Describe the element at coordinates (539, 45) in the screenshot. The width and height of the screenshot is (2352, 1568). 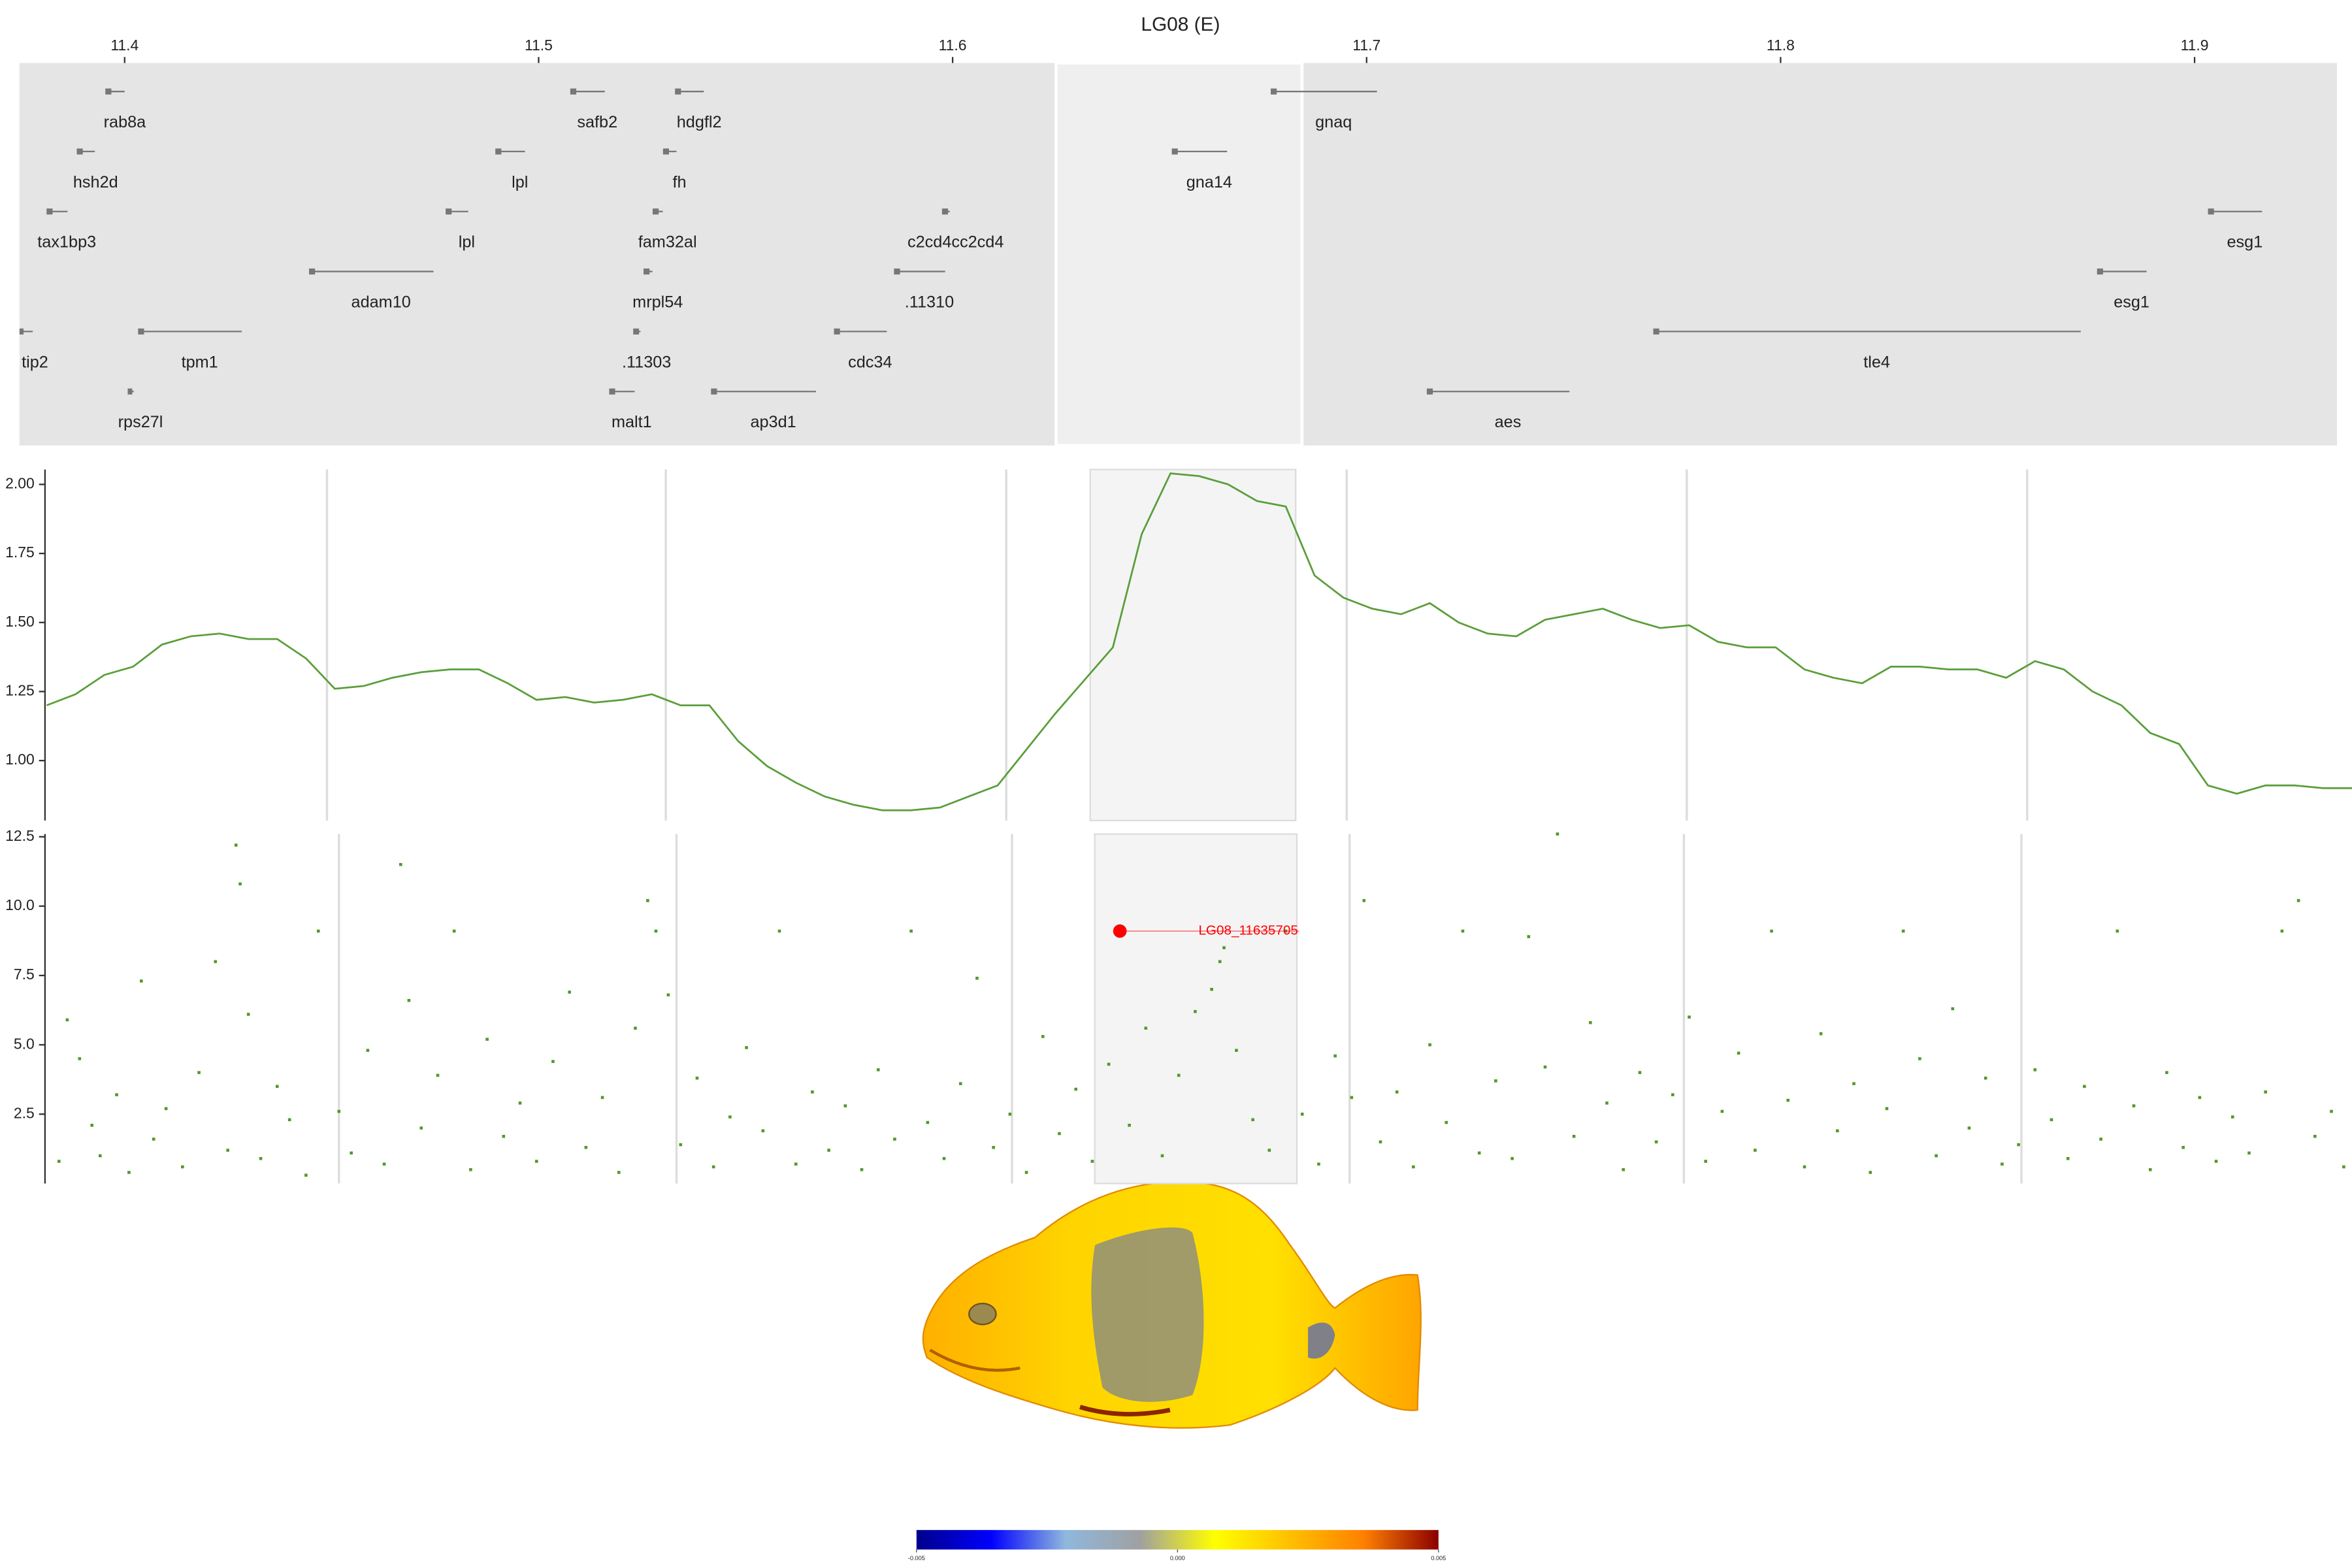
I see `x-tick-label: 11.5` at that location.